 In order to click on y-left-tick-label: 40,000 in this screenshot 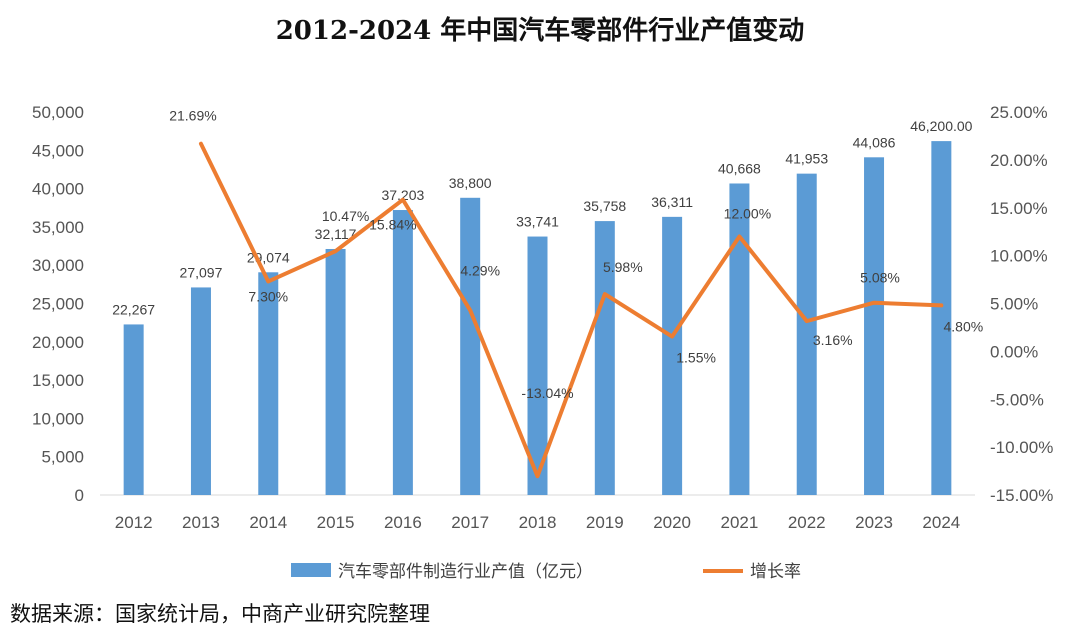, I will do `click(58, 189)`.